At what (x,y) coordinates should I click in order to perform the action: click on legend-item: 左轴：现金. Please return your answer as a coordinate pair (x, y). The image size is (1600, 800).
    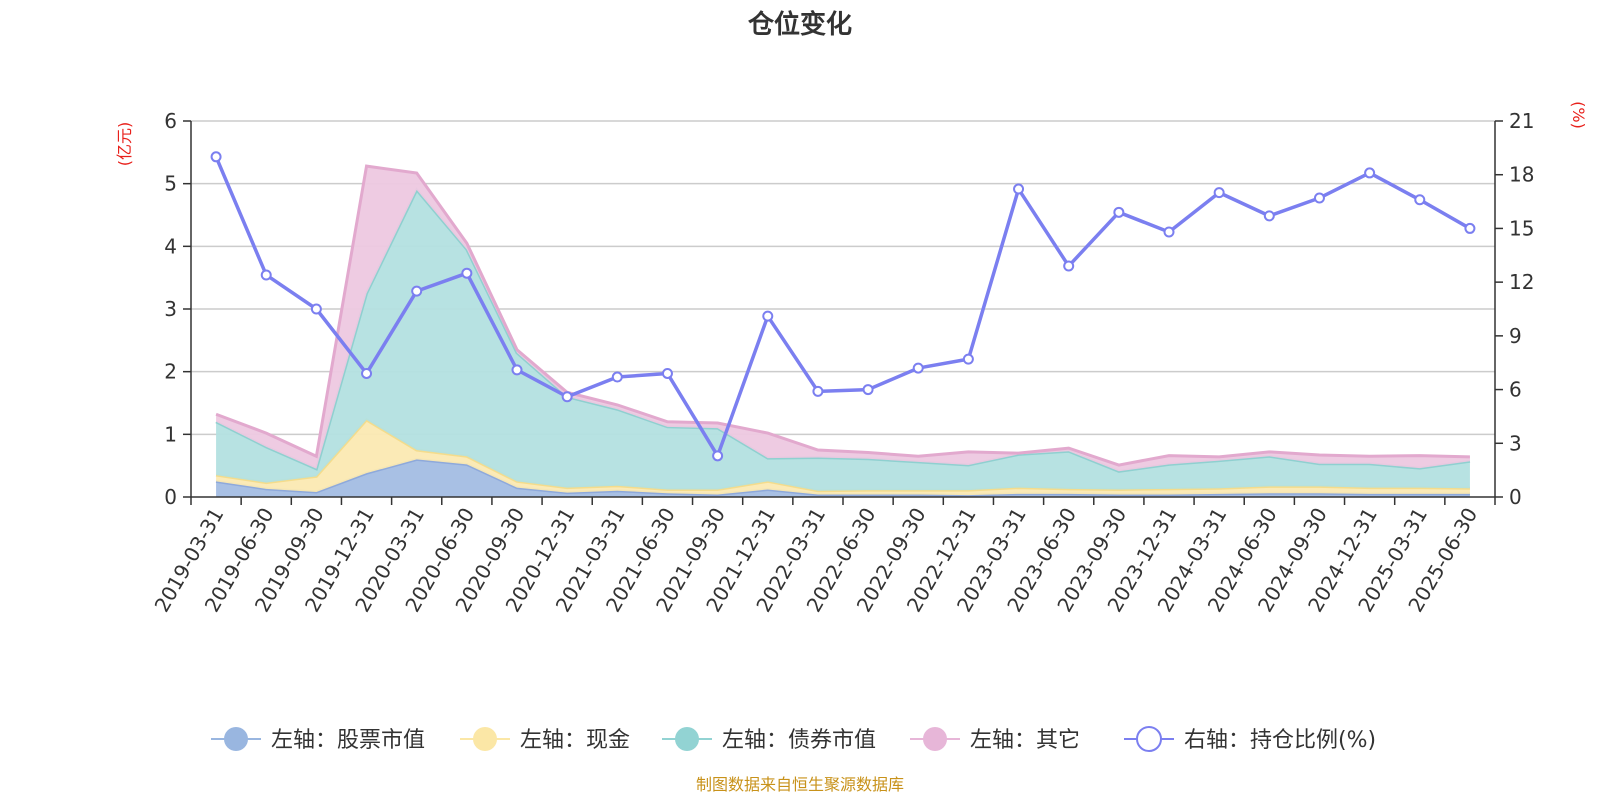
    Looking at the image, I should click on (545, 740).